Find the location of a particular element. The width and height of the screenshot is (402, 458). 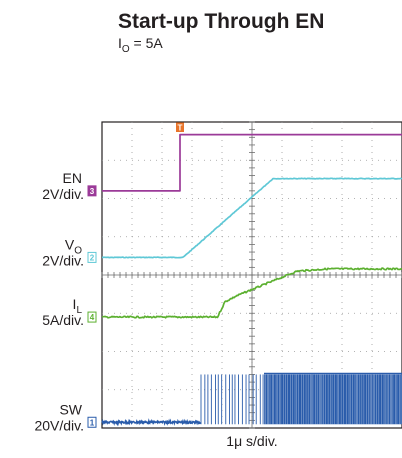

channel-number-en: 3 is located at coordinates (92, 191).